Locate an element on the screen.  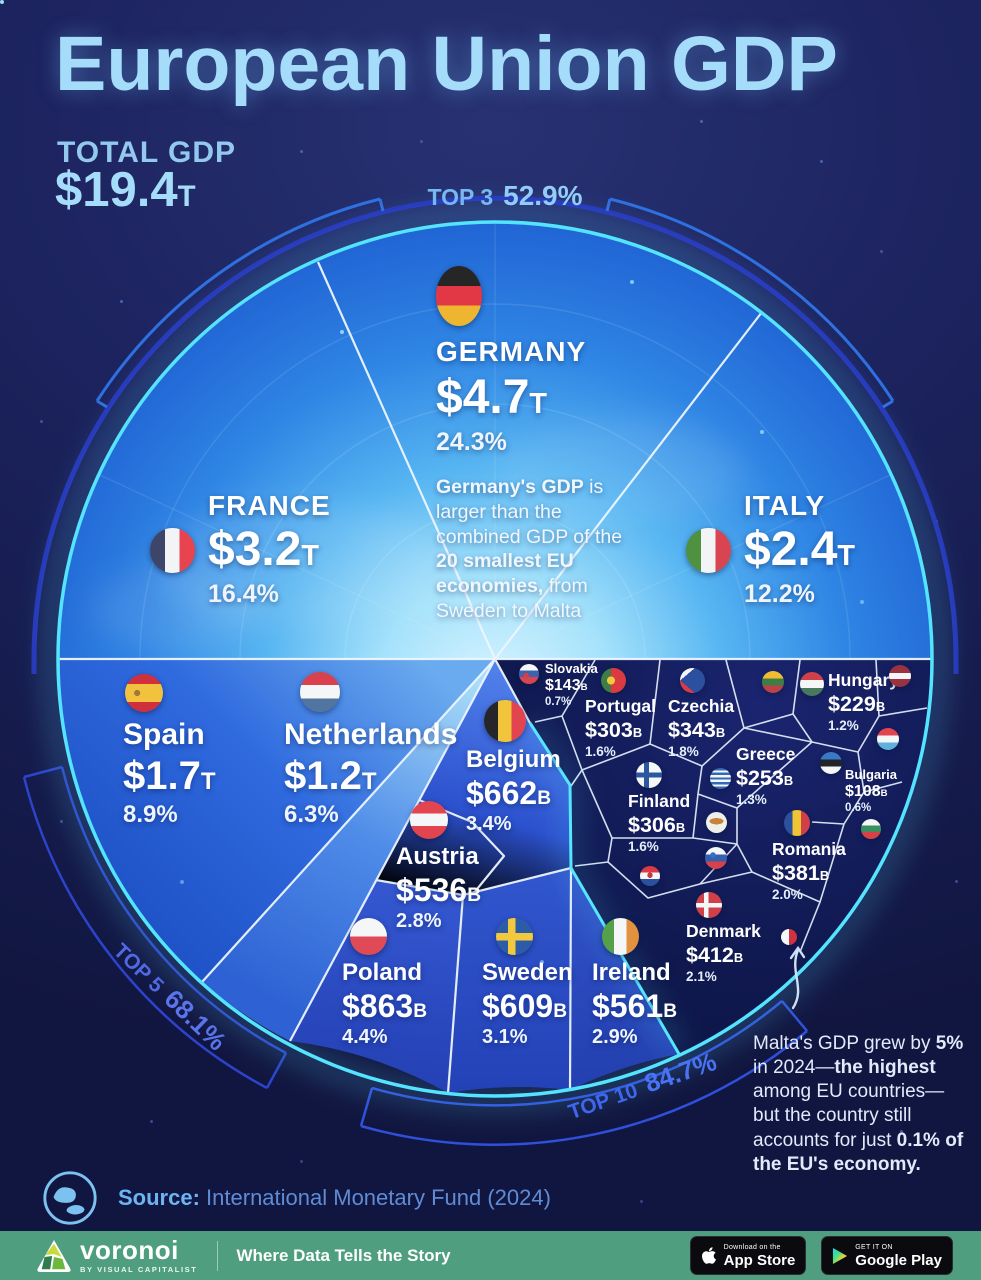
croatia-flag-icon is located at coordinates (650, 876).